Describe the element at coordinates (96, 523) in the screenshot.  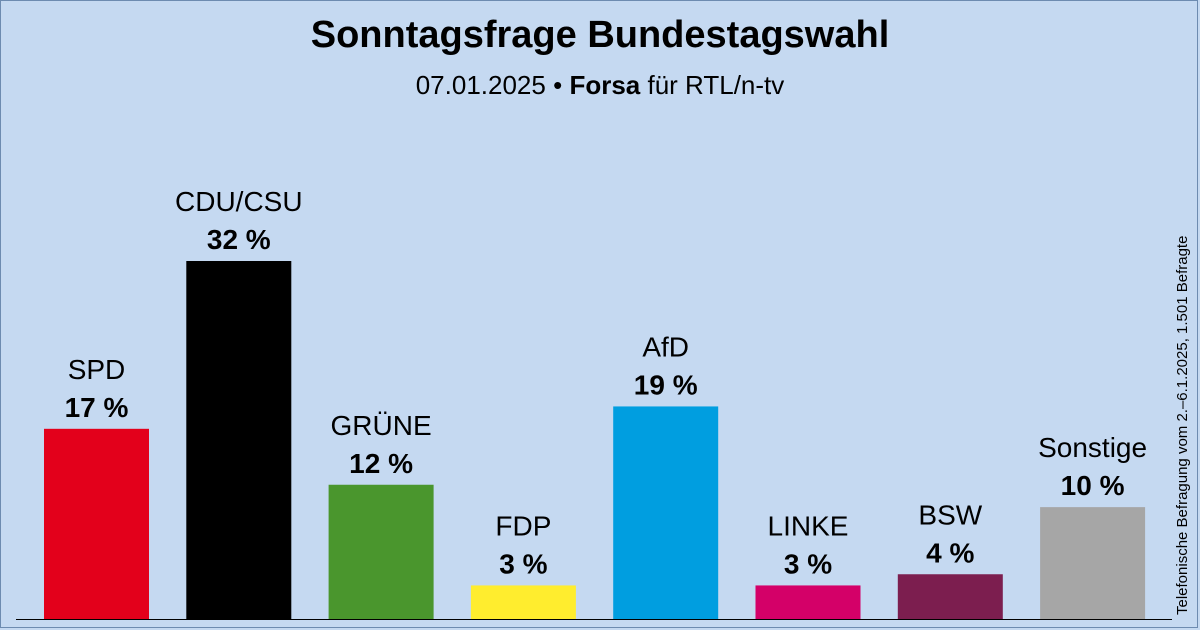
I see `bar-spd` at that location.